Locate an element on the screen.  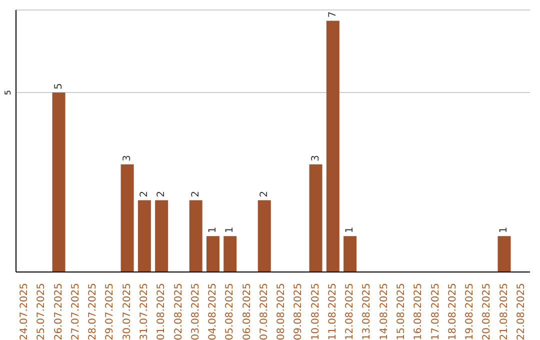
x-tick-label: 09.08.2025 is located at coordinates (298, 311).